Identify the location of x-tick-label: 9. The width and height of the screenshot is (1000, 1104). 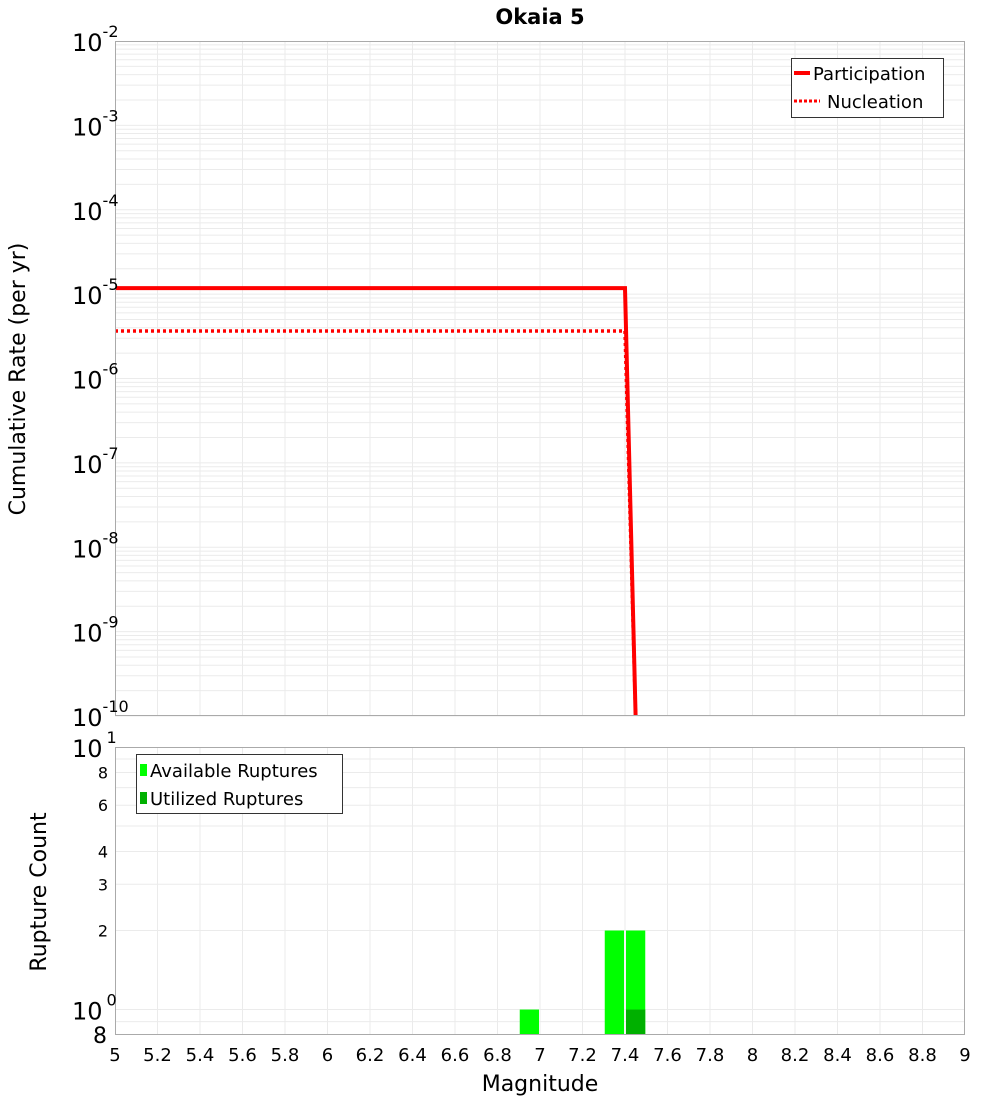
(964, 1055).